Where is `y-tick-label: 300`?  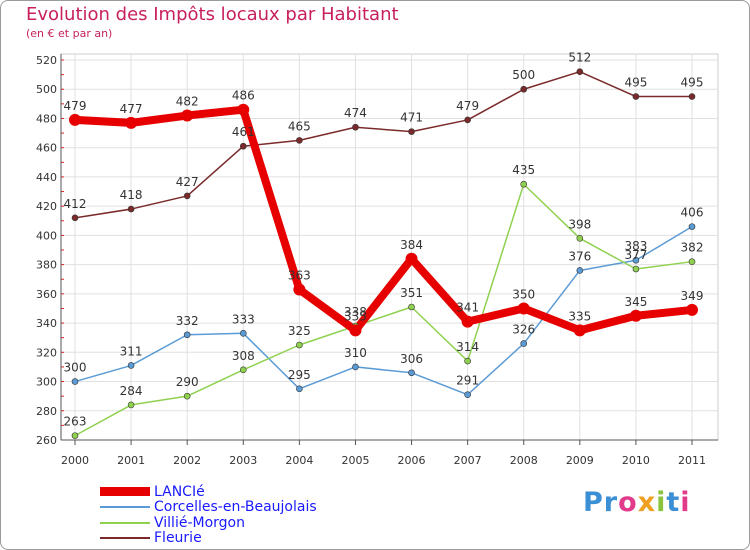
y-tick-label: 300 is located at coordinates (46, 382).